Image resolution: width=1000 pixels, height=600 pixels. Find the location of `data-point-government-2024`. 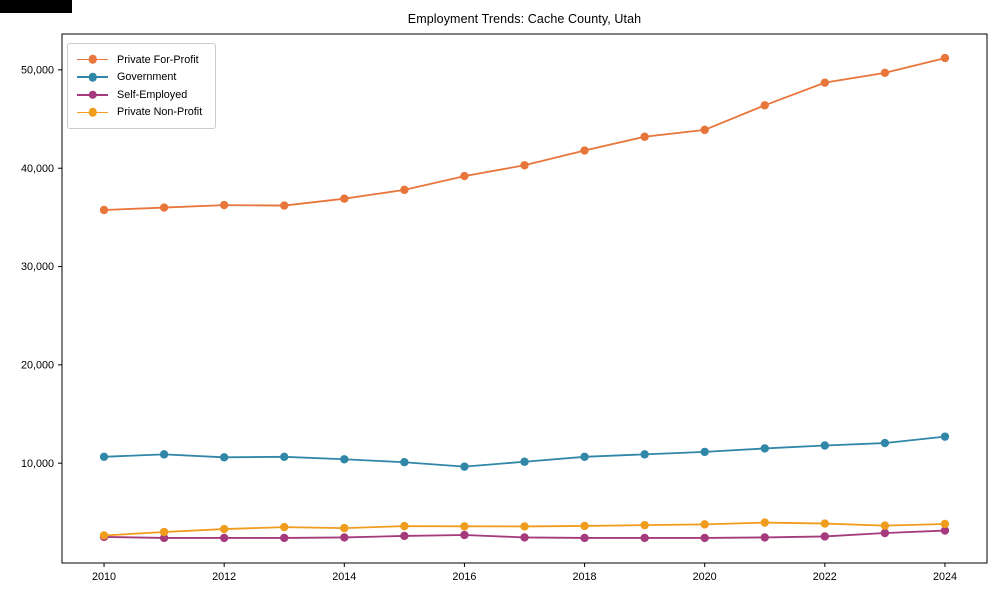

data-point-government-2024 is located at coordinates (945, 436).